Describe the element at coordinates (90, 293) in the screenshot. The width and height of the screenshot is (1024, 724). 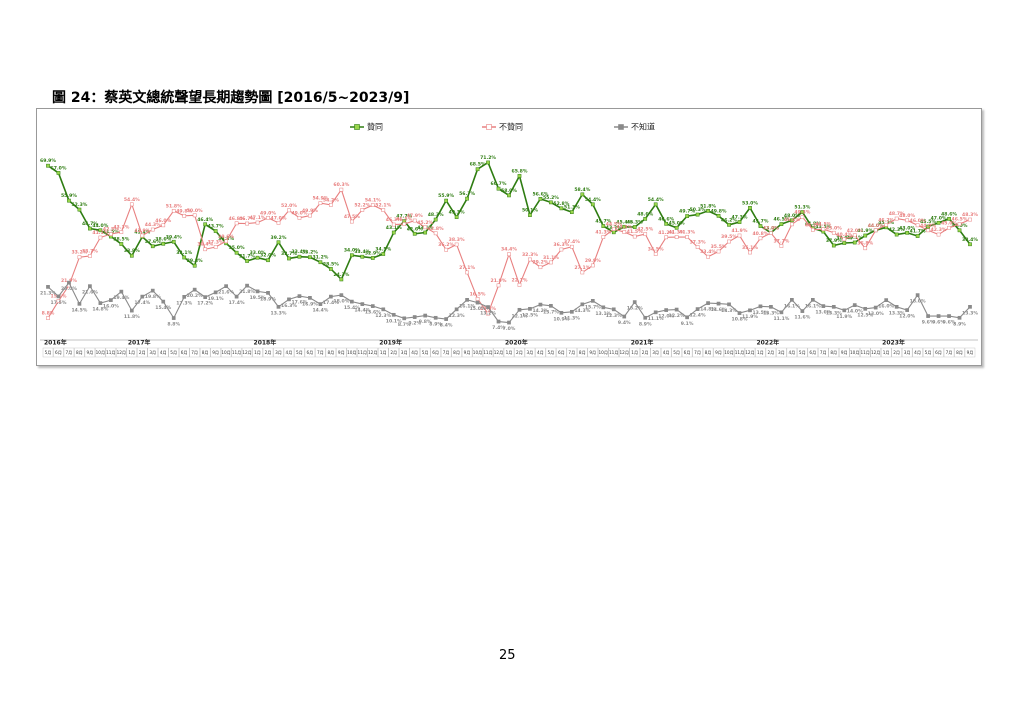
I see `data-label: 21.6%` at that location.